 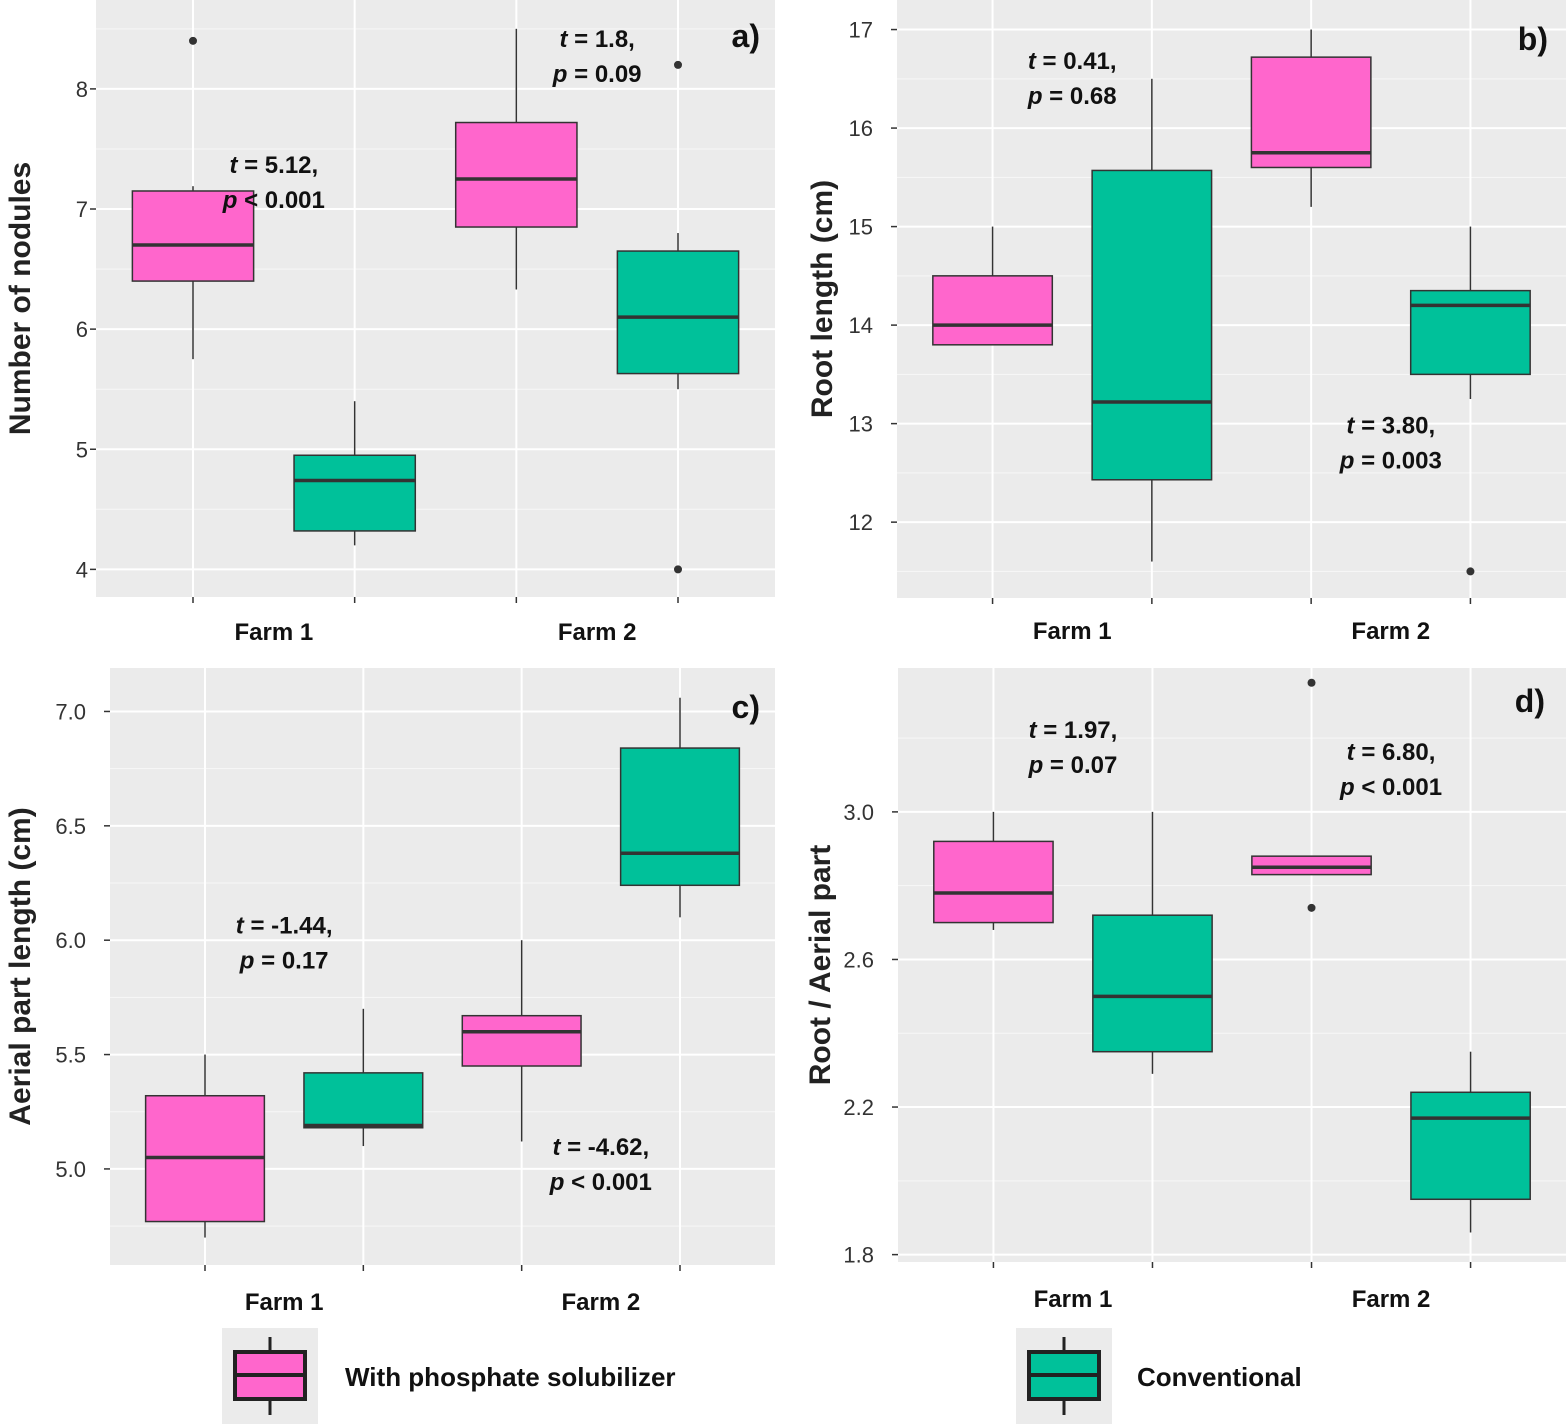 I want to click on y-axis-title: Root / Aerial part, so click(x=820, y=965).